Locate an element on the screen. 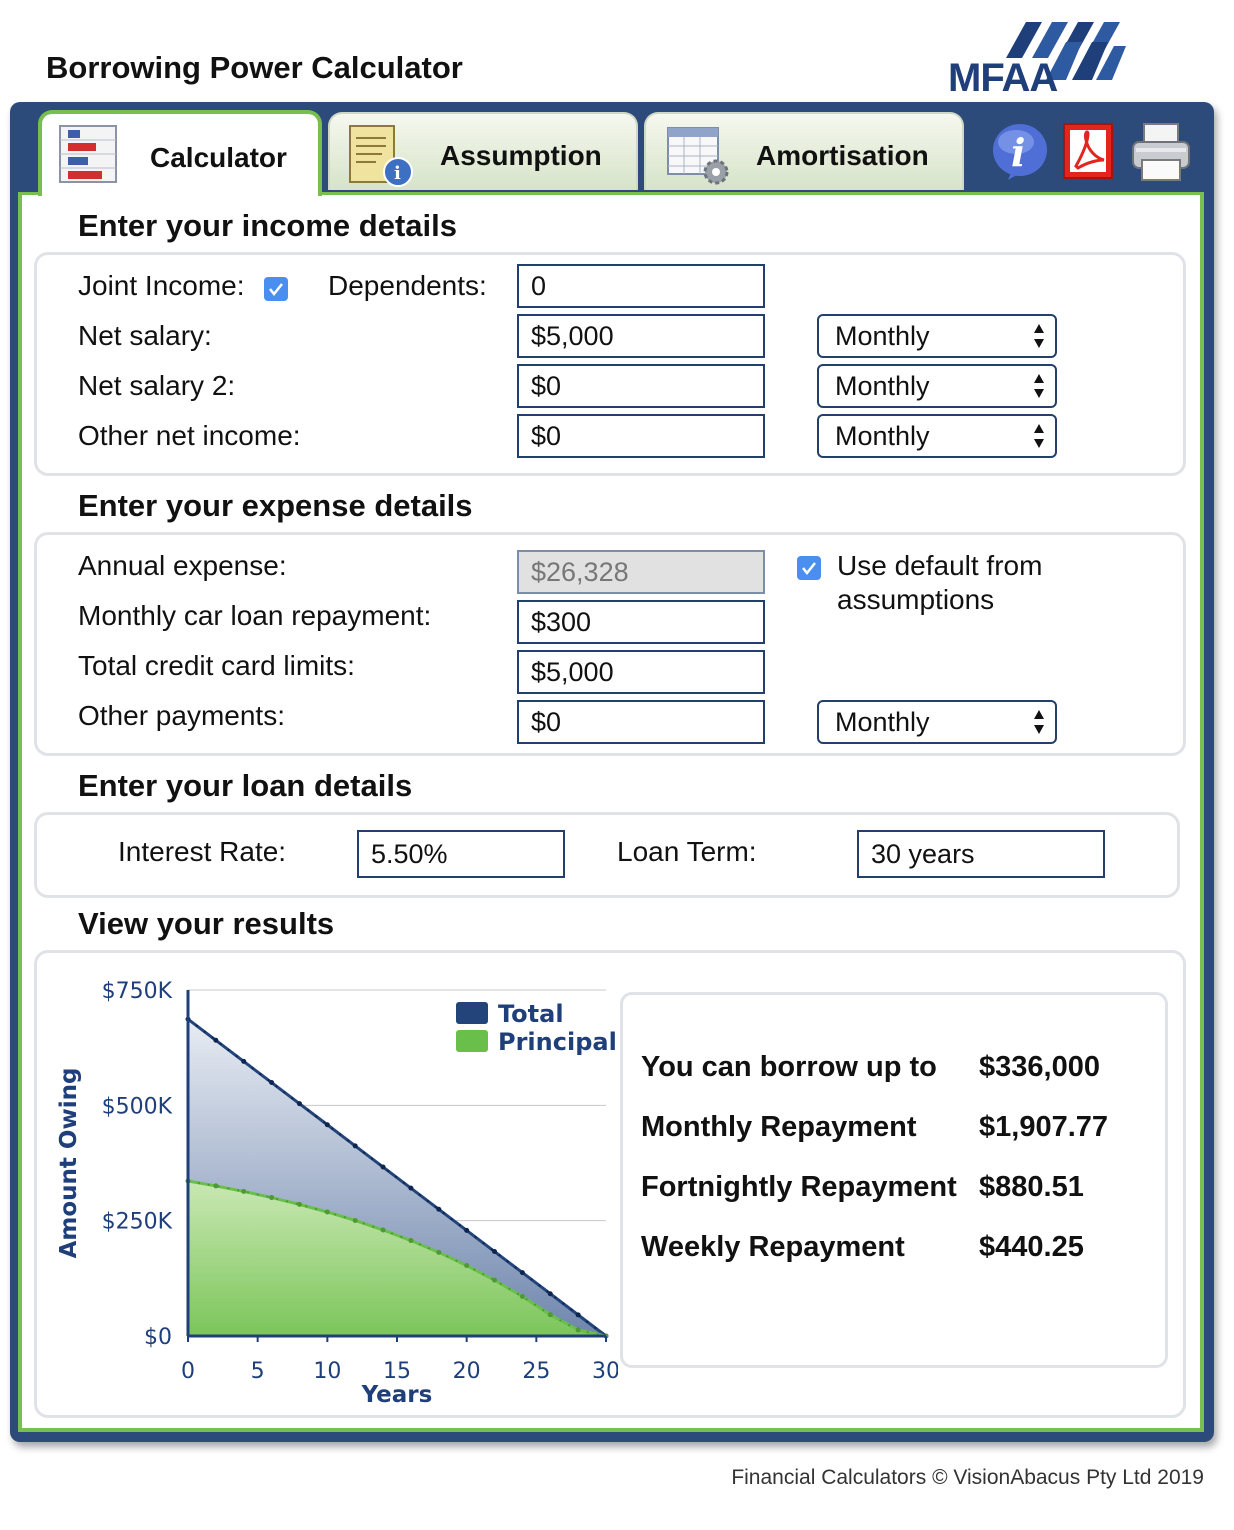  legend-swatch-total is located at coordinates (472, 1013).